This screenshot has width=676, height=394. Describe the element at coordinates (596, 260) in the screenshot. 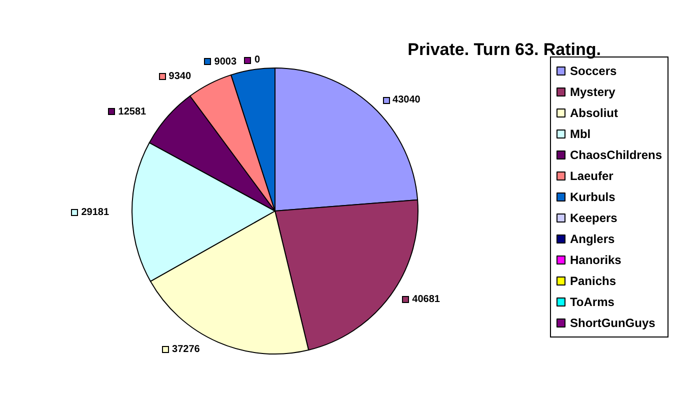

I see `legend-label: Hanoriks` at that location.